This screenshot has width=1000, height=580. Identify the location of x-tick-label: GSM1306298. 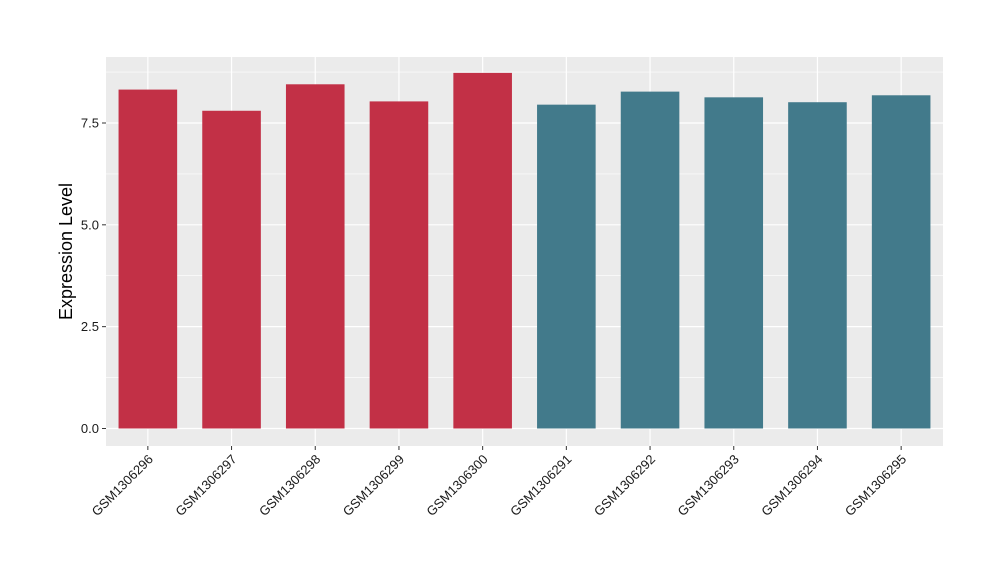
(289, 485).